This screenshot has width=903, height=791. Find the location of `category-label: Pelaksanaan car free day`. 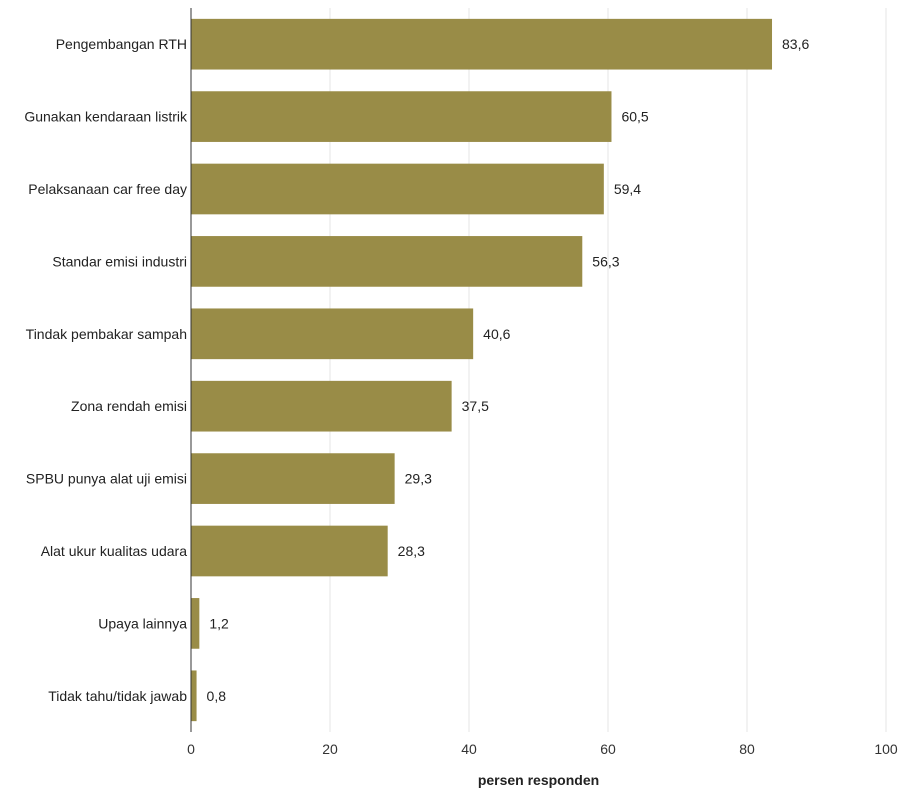

category-label: Pelaksanaan car free day is located at coordinates (107, 189).